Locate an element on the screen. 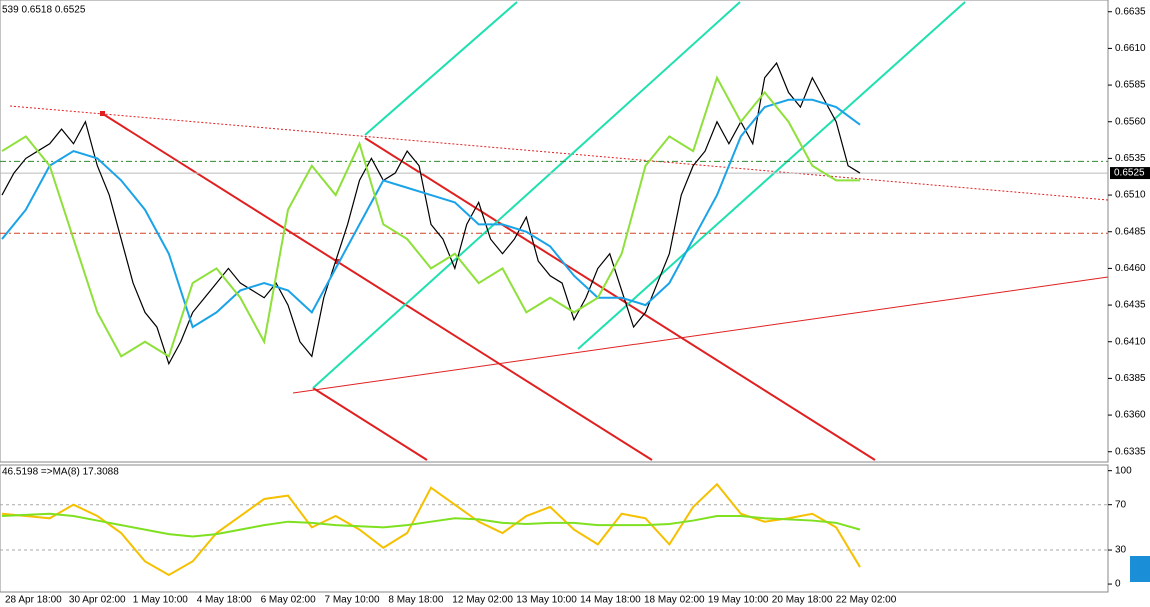  y-tick-label: 0.6560 is located at coordinates (1130, 121).